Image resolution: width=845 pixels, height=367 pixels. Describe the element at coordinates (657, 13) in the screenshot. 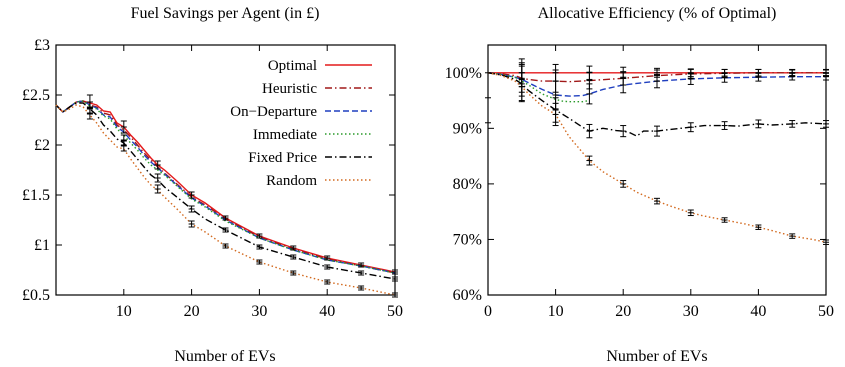

I see `allocative-efficiency-title: Allocative Efficiency (% of Optimal)` at that location.